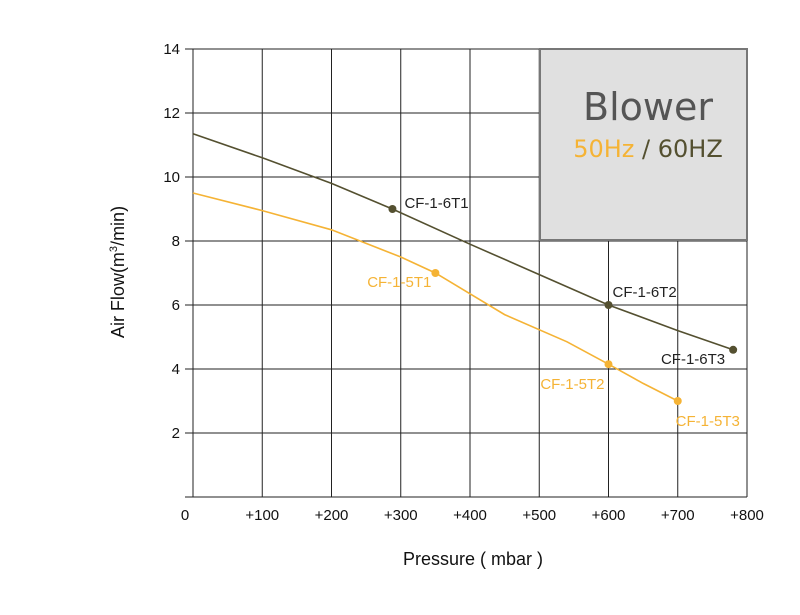 This screenshot has width=800, height=615. What do you see at coordinates (176, 433) in the screenshot?
I see `y-tick-label: 2` at bounding box center [176, 433].